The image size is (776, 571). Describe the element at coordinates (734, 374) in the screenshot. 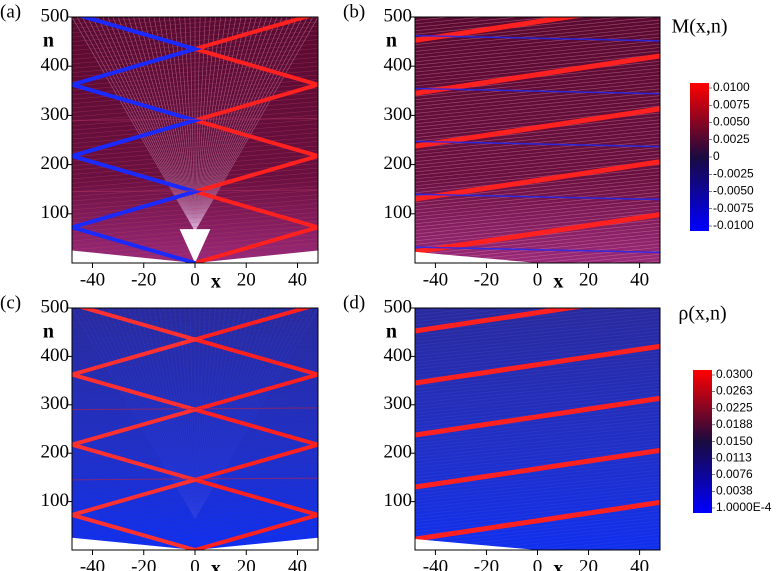

I see `colorbar-tick-label: 0.0300` at that location.